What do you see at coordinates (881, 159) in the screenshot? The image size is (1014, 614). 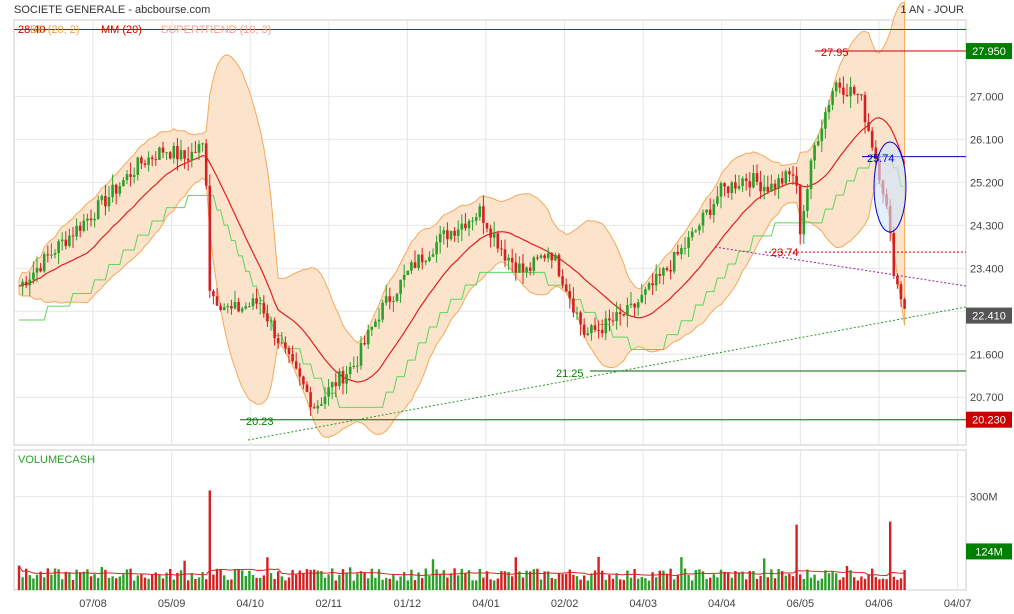 I see `level-annotation: 25.74` at bounding box center [881, 159].